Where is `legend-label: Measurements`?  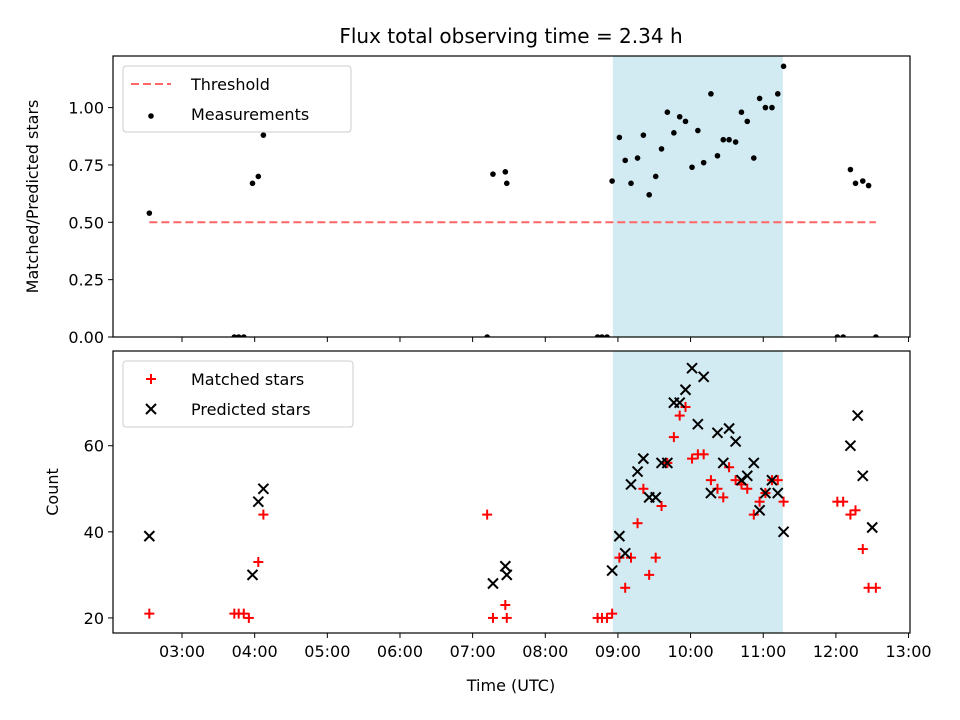
legend-label: Measurements is located at coordinates (250, 114).